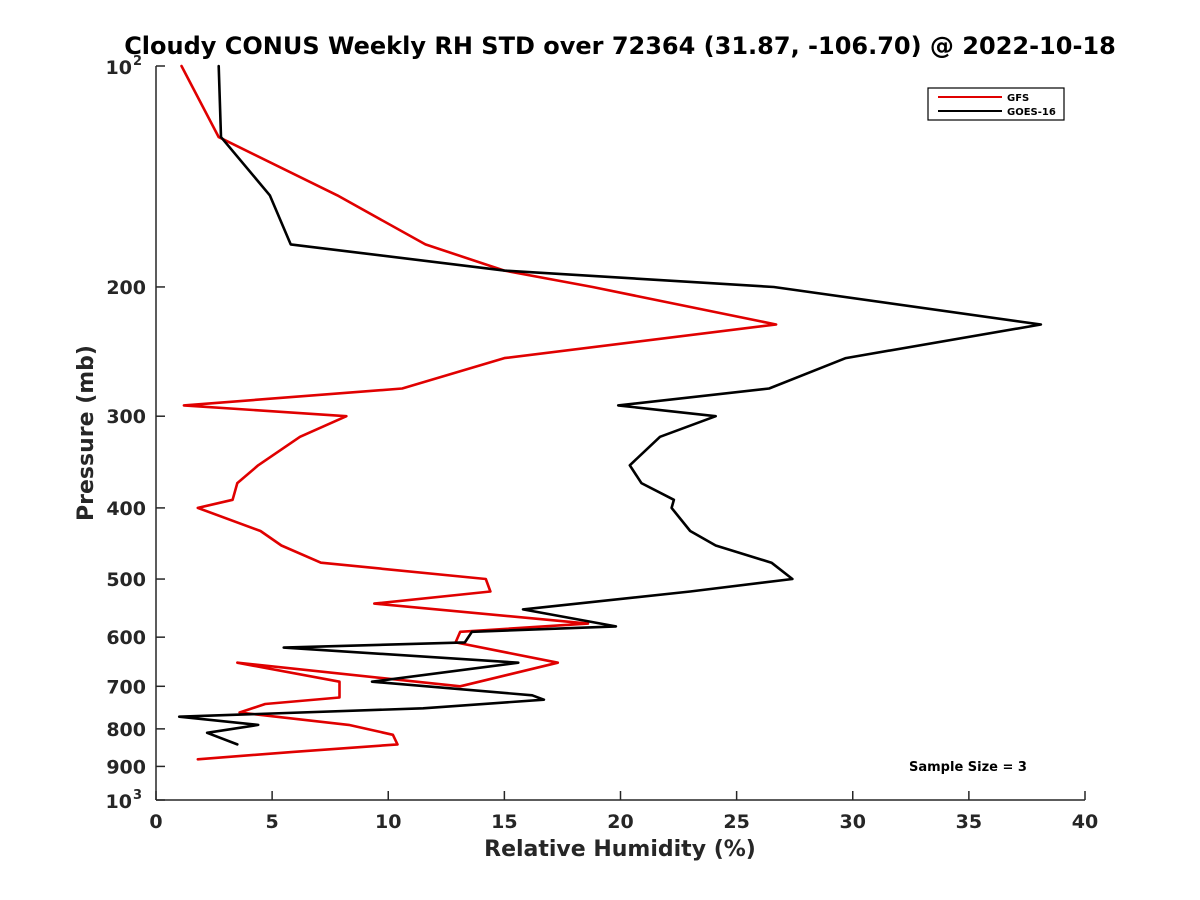 The height and width of the screenshot is (900, 1200). What do you see at coordinates (126, 288) in the screenshot?
I see `y-tick-label: 200` at bounding box center [126, 288].